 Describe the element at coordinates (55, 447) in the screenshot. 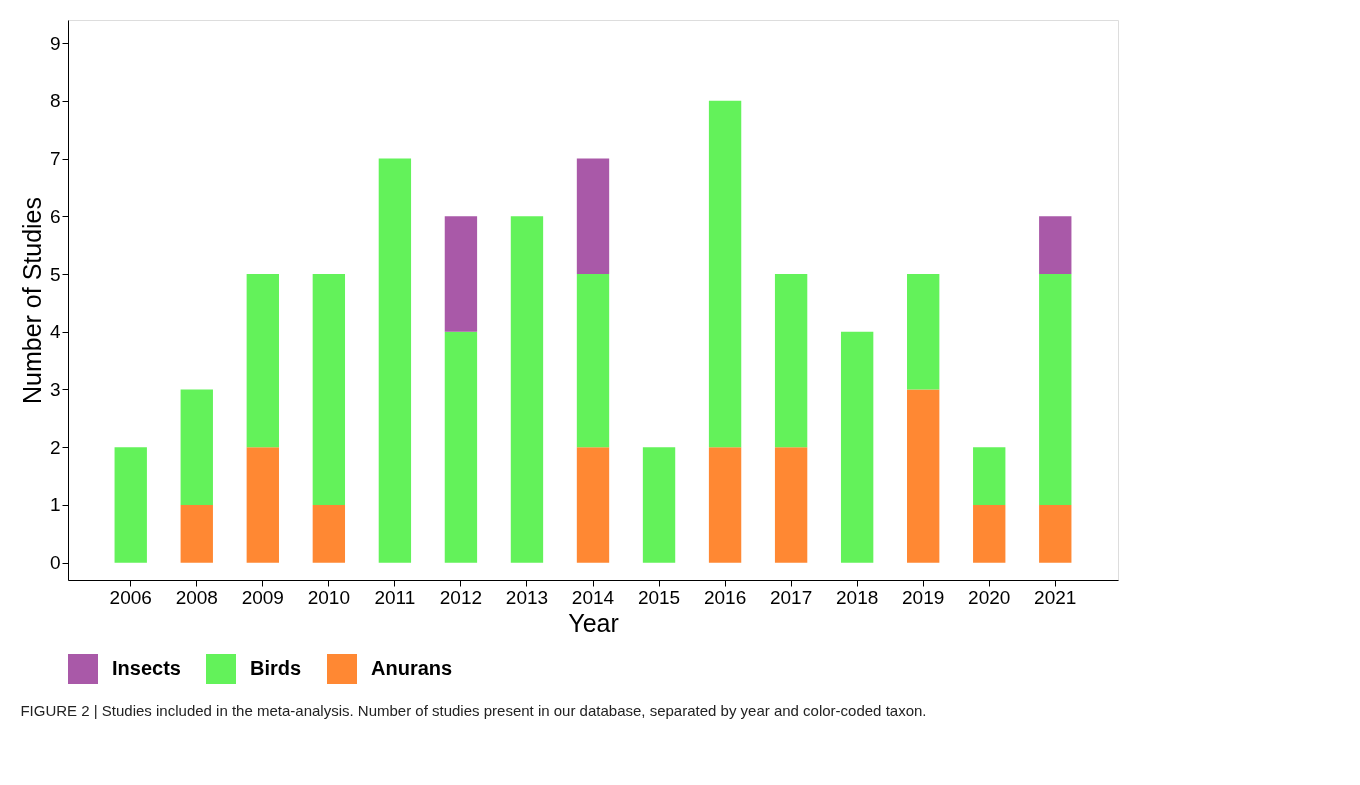

I see `y-tick-label: 2` at that location.